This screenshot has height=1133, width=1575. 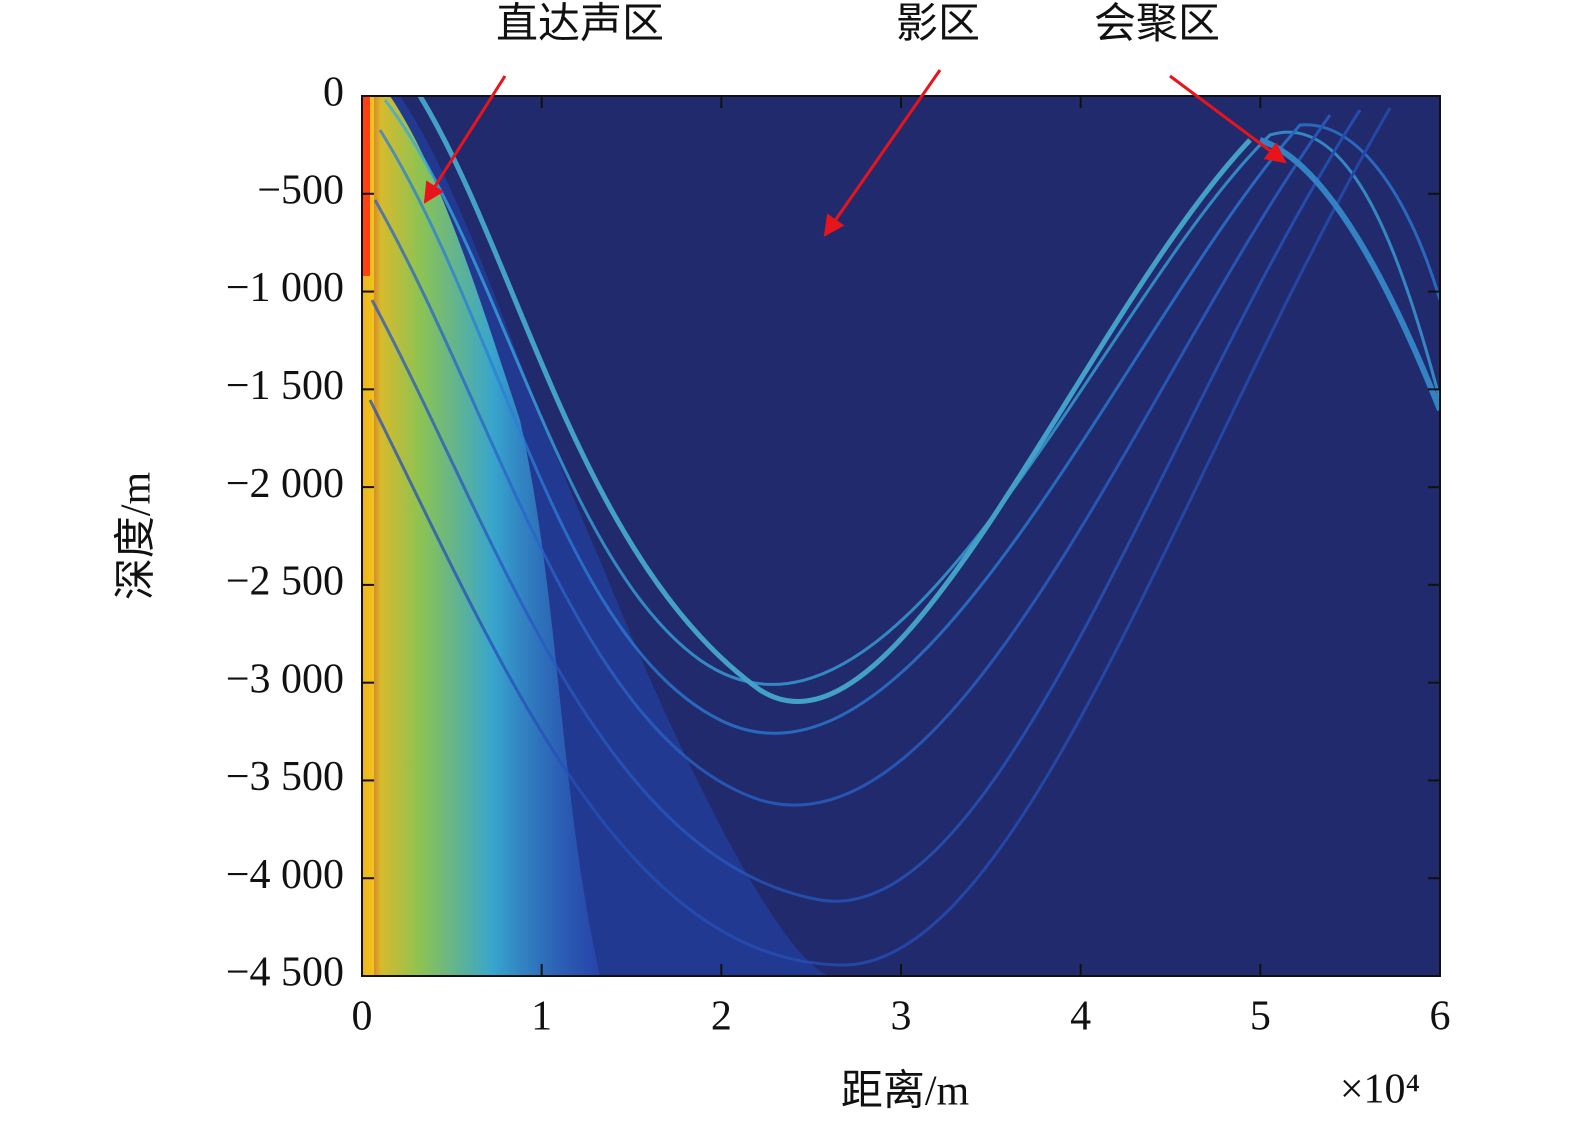 I want to click on x-tick-label: 6, so click(x=1440, y=1017).